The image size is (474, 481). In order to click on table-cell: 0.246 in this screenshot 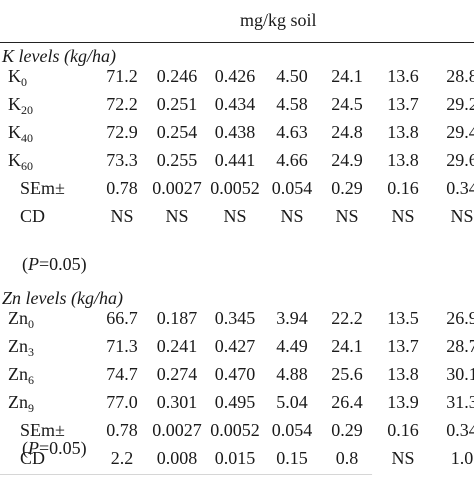, I will do `click(177, 76)`.